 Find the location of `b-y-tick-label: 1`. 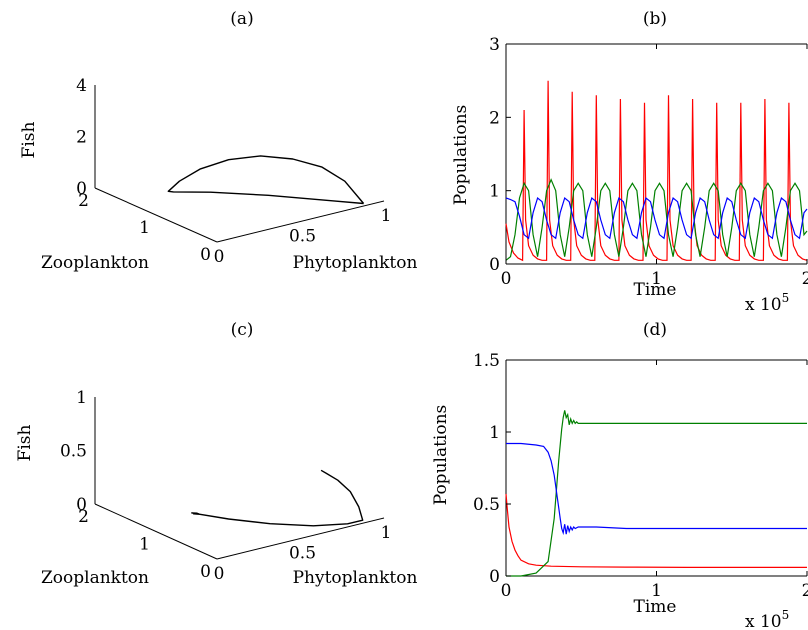

b-y-tick-label: 1 is located at coordinates (494, 192).